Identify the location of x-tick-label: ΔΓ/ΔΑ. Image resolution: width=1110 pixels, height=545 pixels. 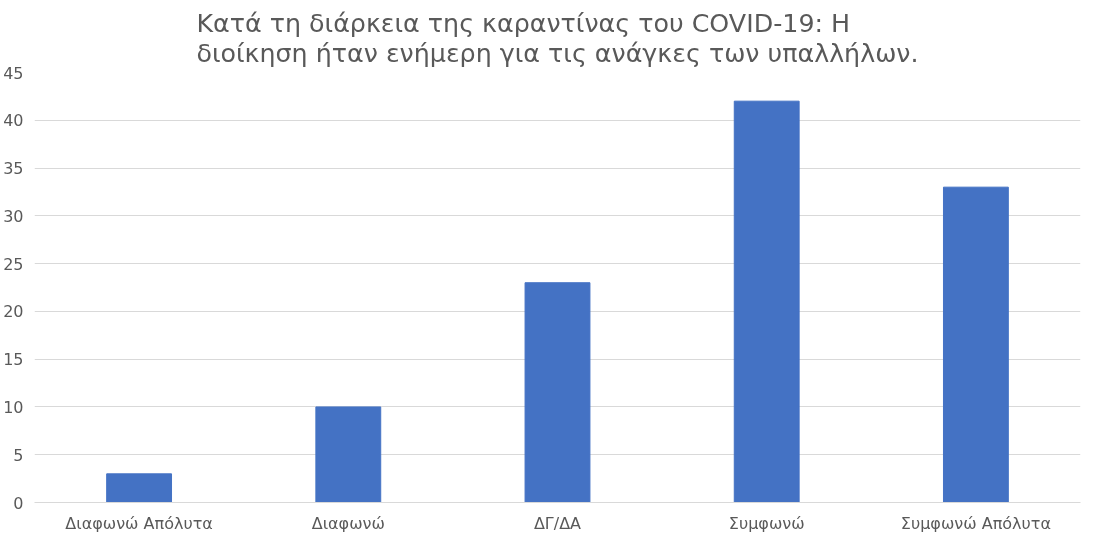
(557, 523).